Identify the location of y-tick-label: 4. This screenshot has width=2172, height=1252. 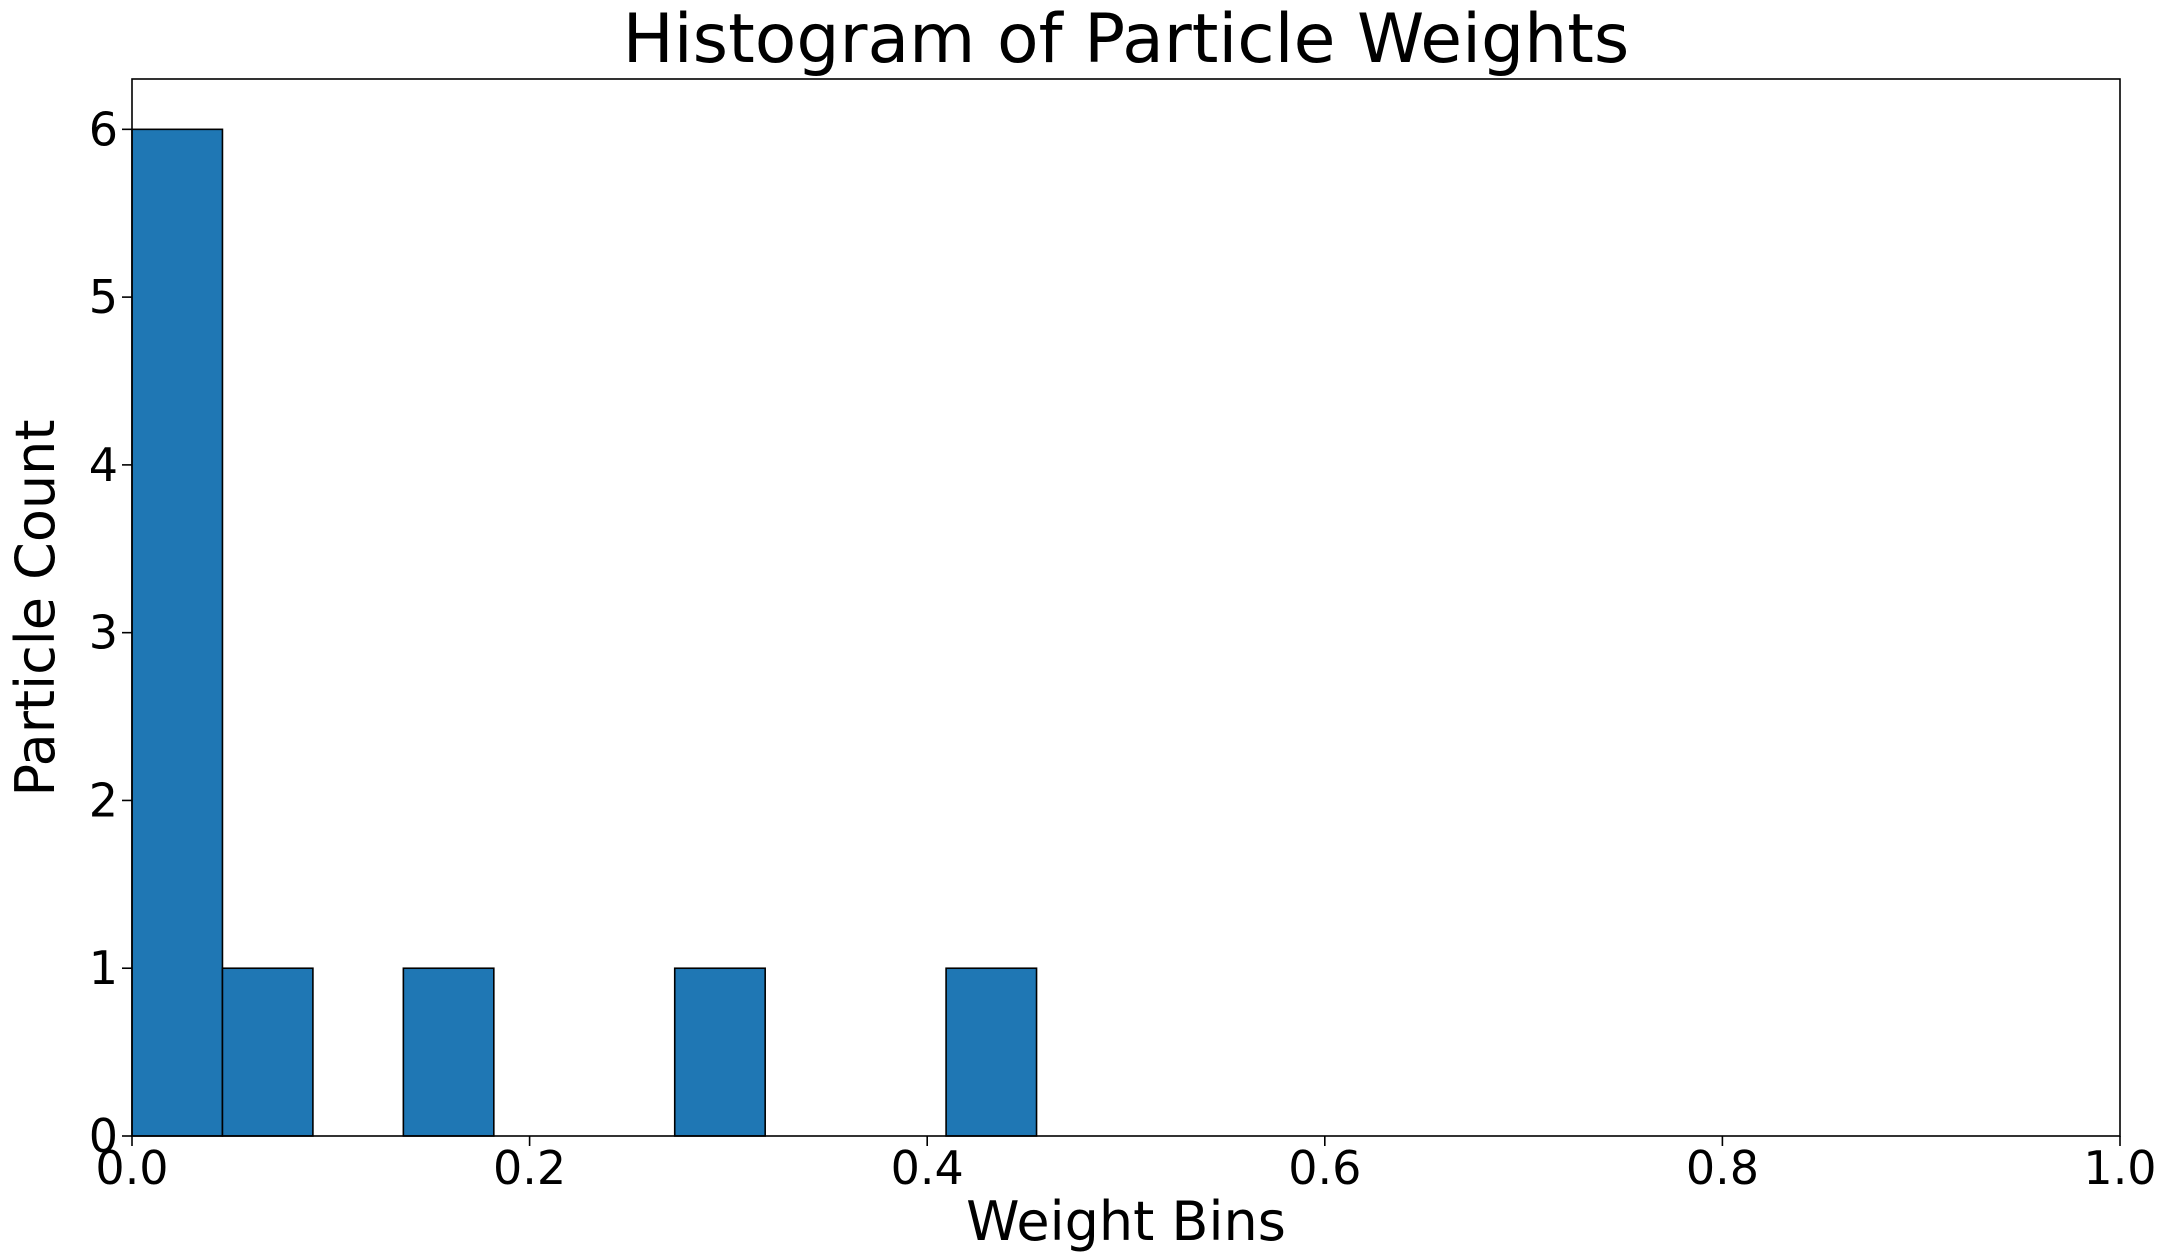
(103, 465).